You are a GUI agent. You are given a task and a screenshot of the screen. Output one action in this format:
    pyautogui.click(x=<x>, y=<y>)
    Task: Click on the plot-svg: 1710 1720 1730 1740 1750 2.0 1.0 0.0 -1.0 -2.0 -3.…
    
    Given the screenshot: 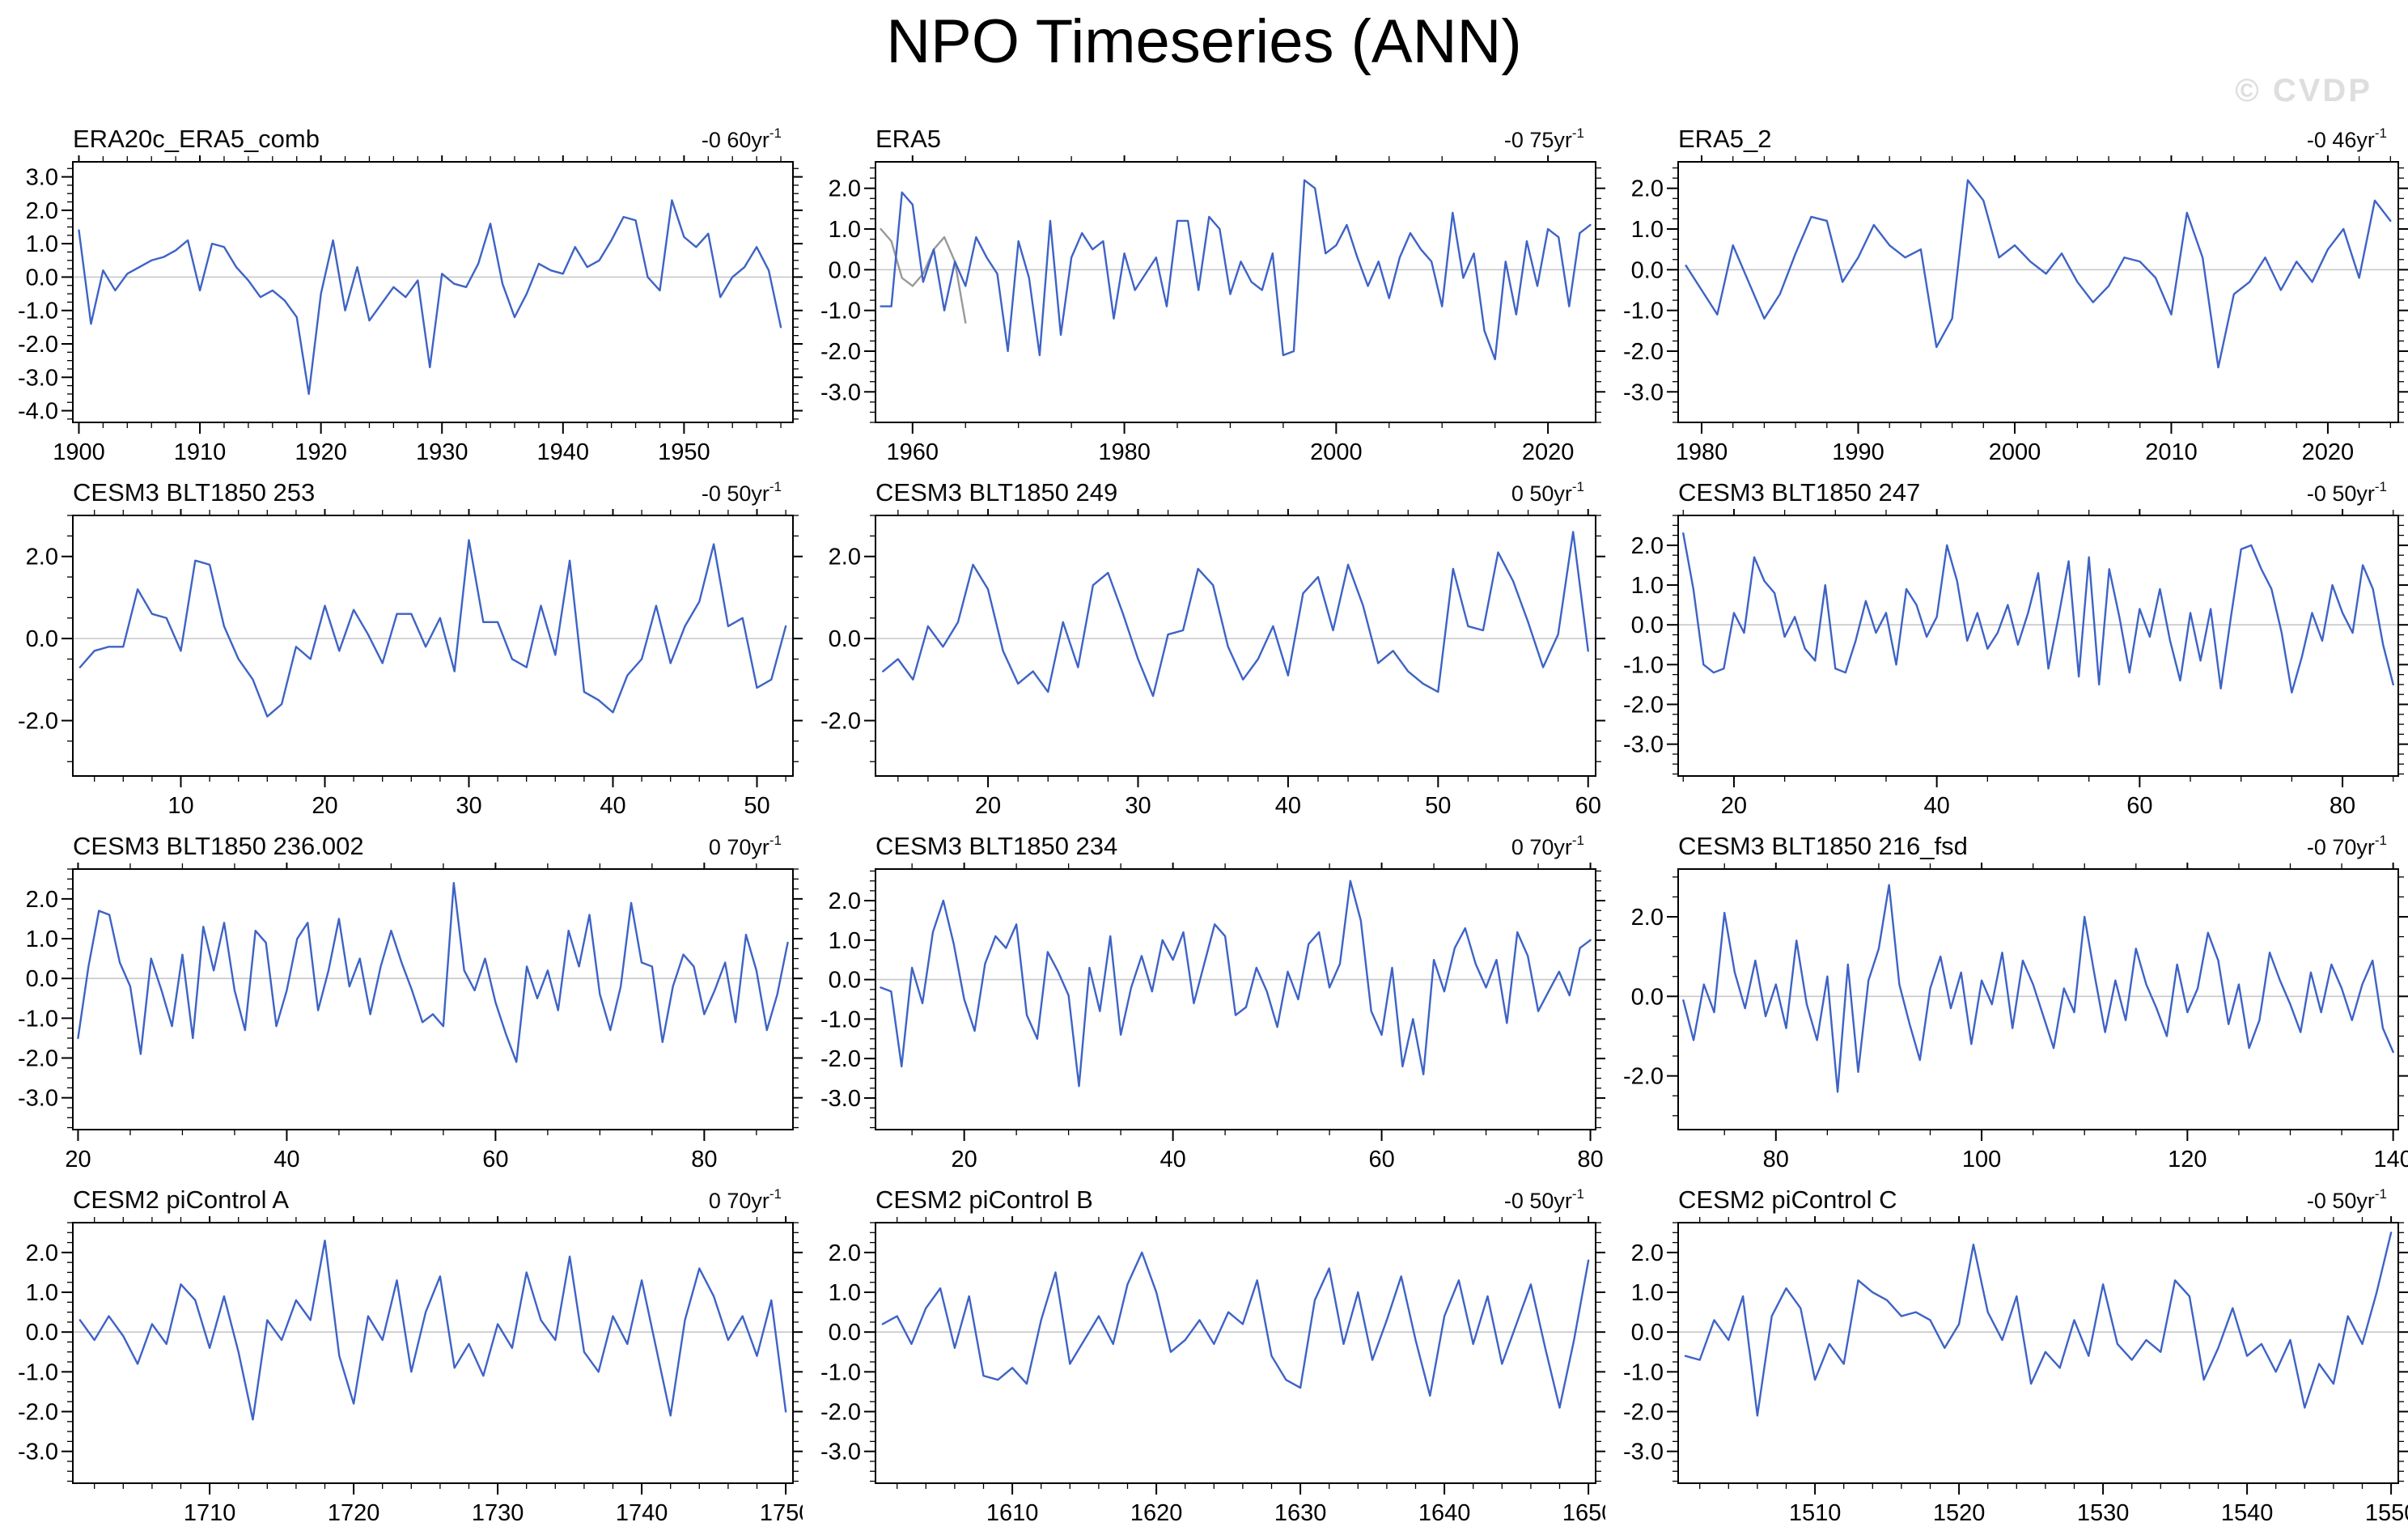 What is the action you would take?
    pyautogui.click(x=410, y=1371)
    